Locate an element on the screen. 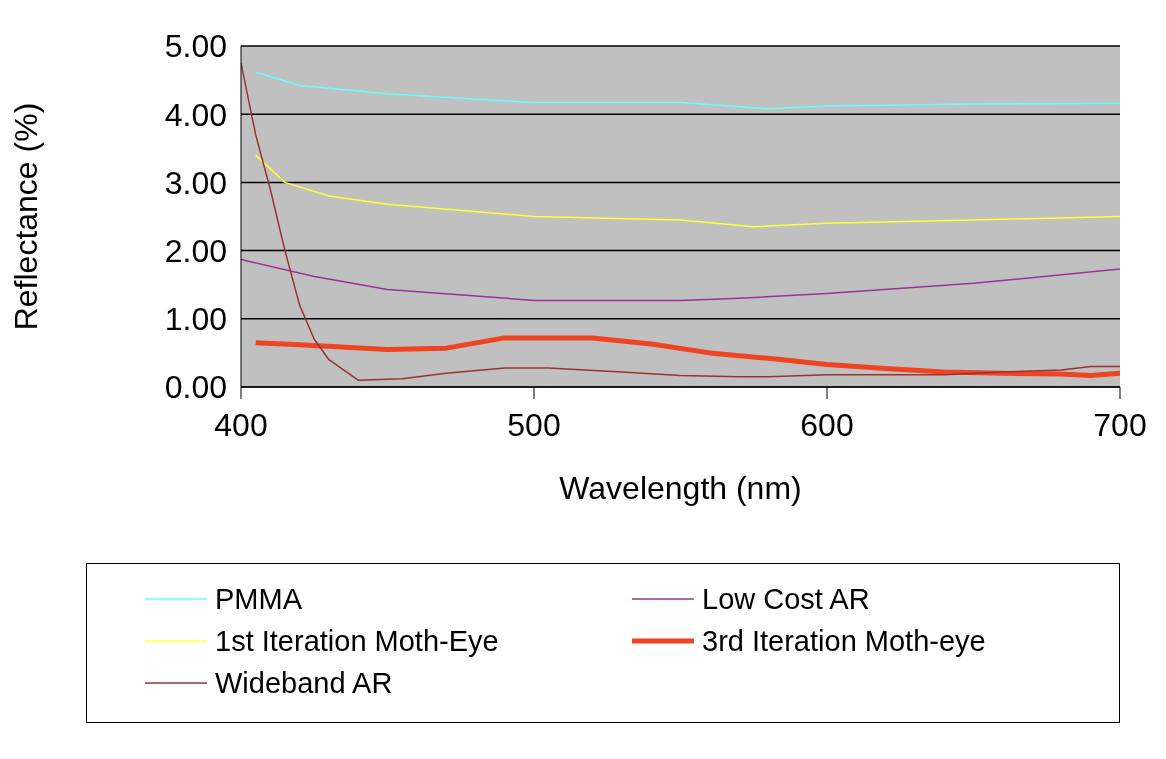 The height and width of the screenshot is (759, 1166). y-tick-label: 2.00 is located at coordinates (195, 250).